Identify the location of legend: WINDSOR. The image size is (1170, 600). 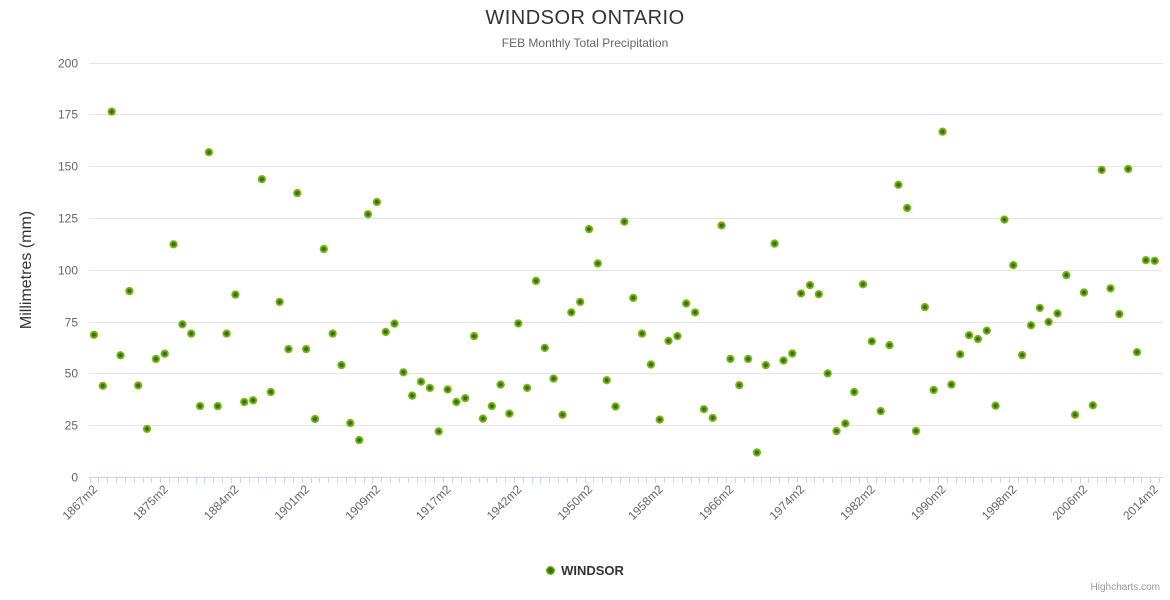
(585, 570).